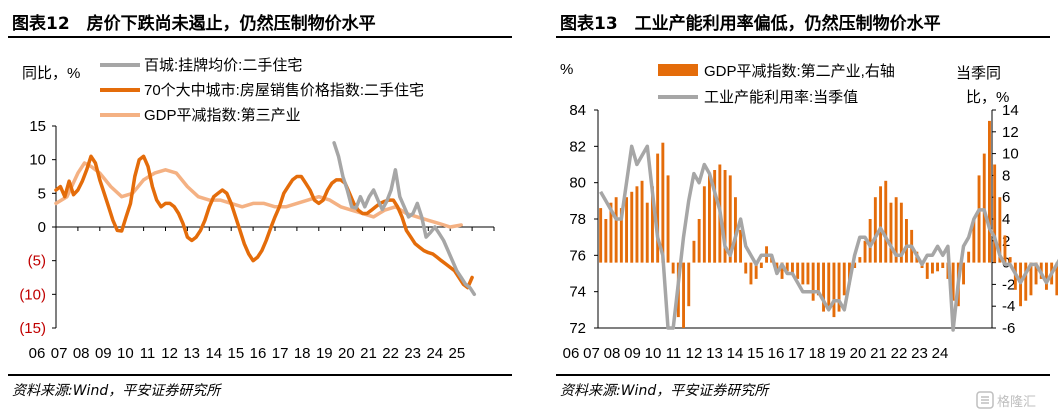  I want to click on left-tick-label: 72, so click(577, 328).